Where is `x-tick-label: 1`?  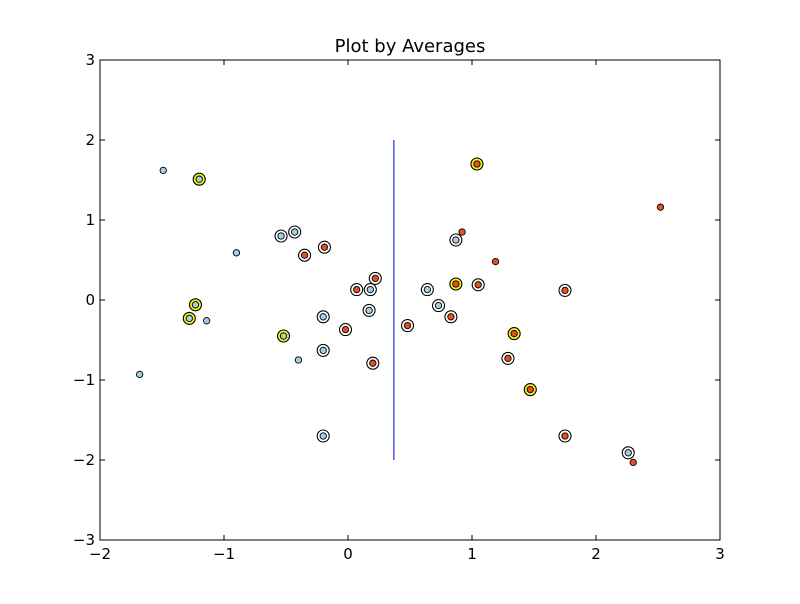 x-tick-label: 1 is located at coordinates (472, 554).